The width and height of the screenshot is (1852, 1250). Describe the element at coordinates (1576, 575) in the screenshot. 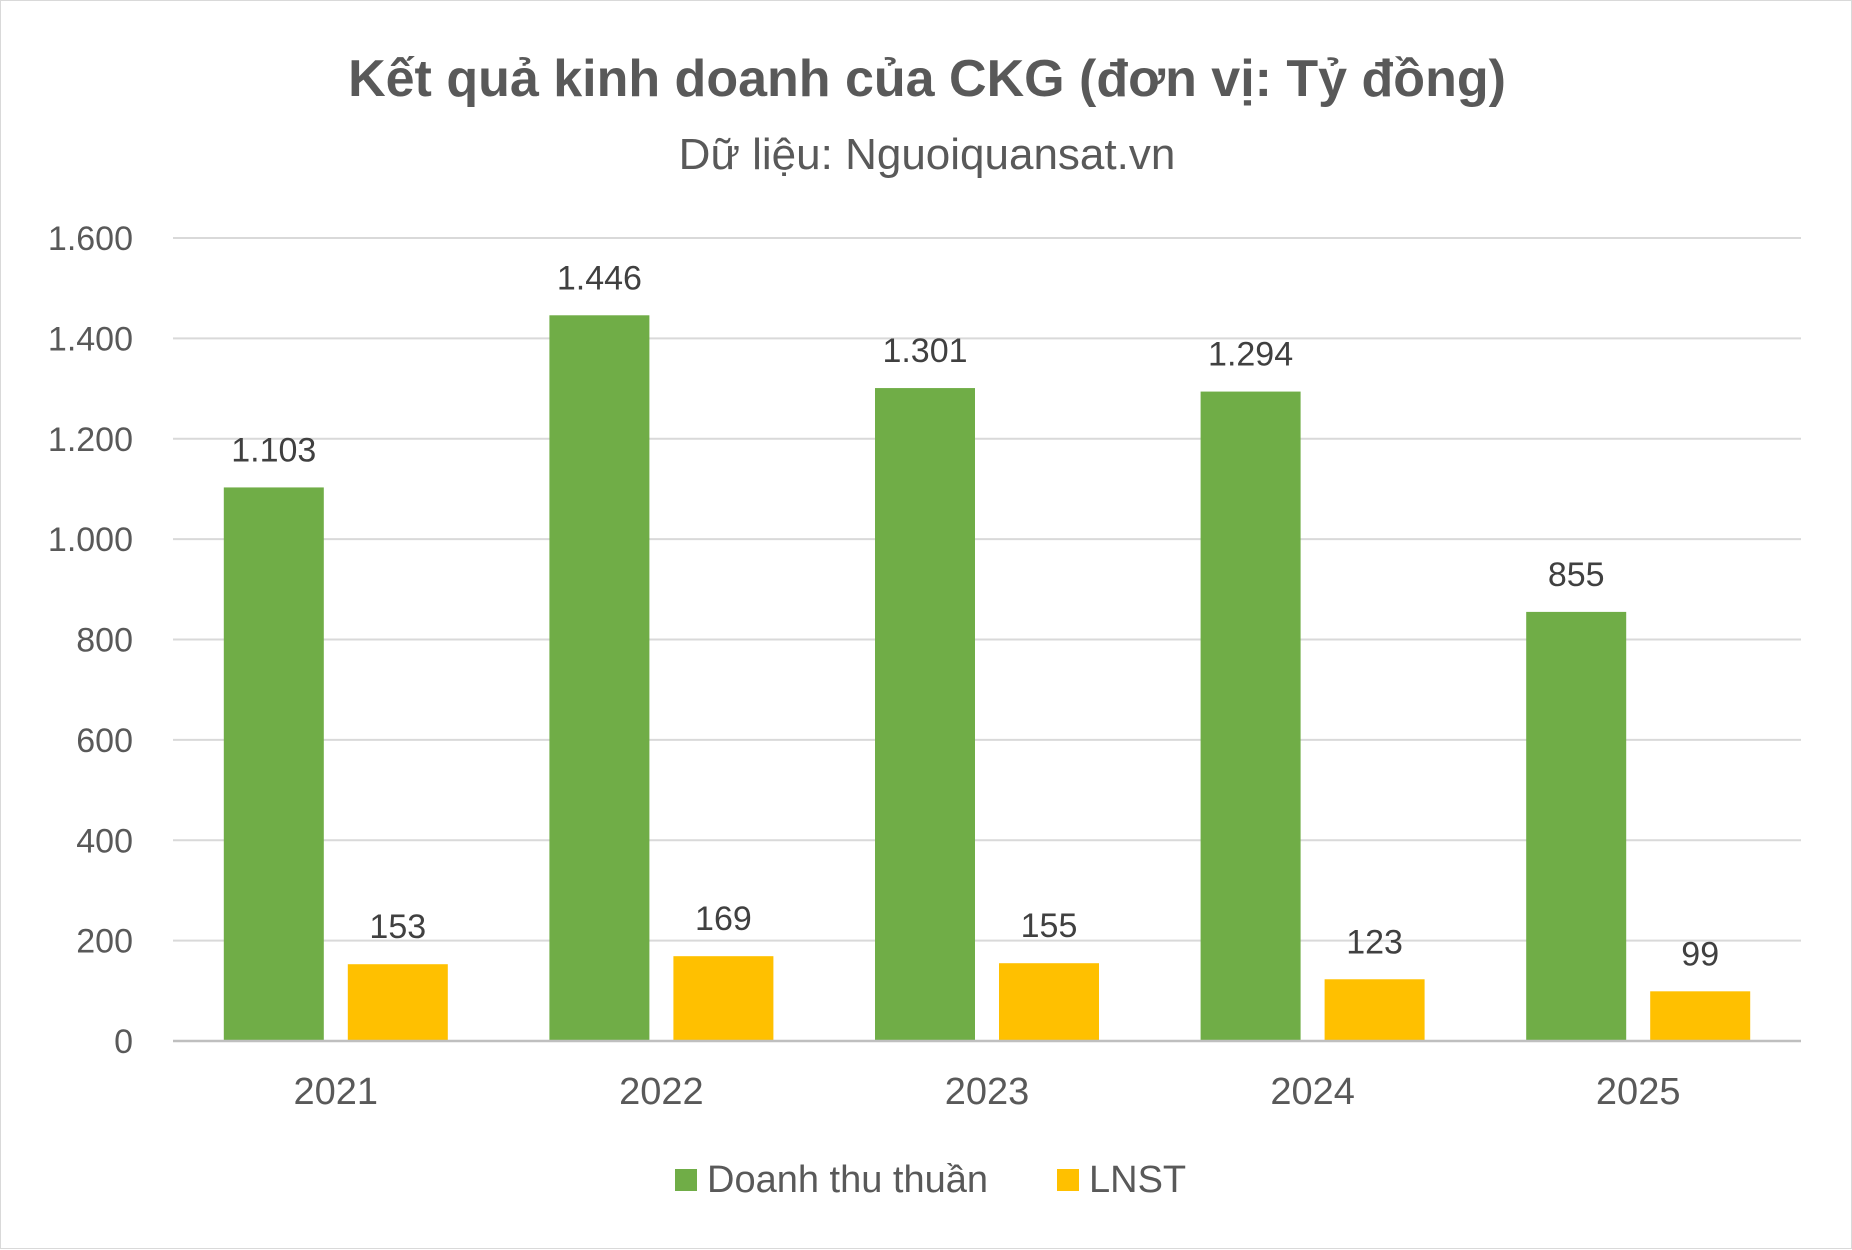

I see `data-label: 855` at that location.